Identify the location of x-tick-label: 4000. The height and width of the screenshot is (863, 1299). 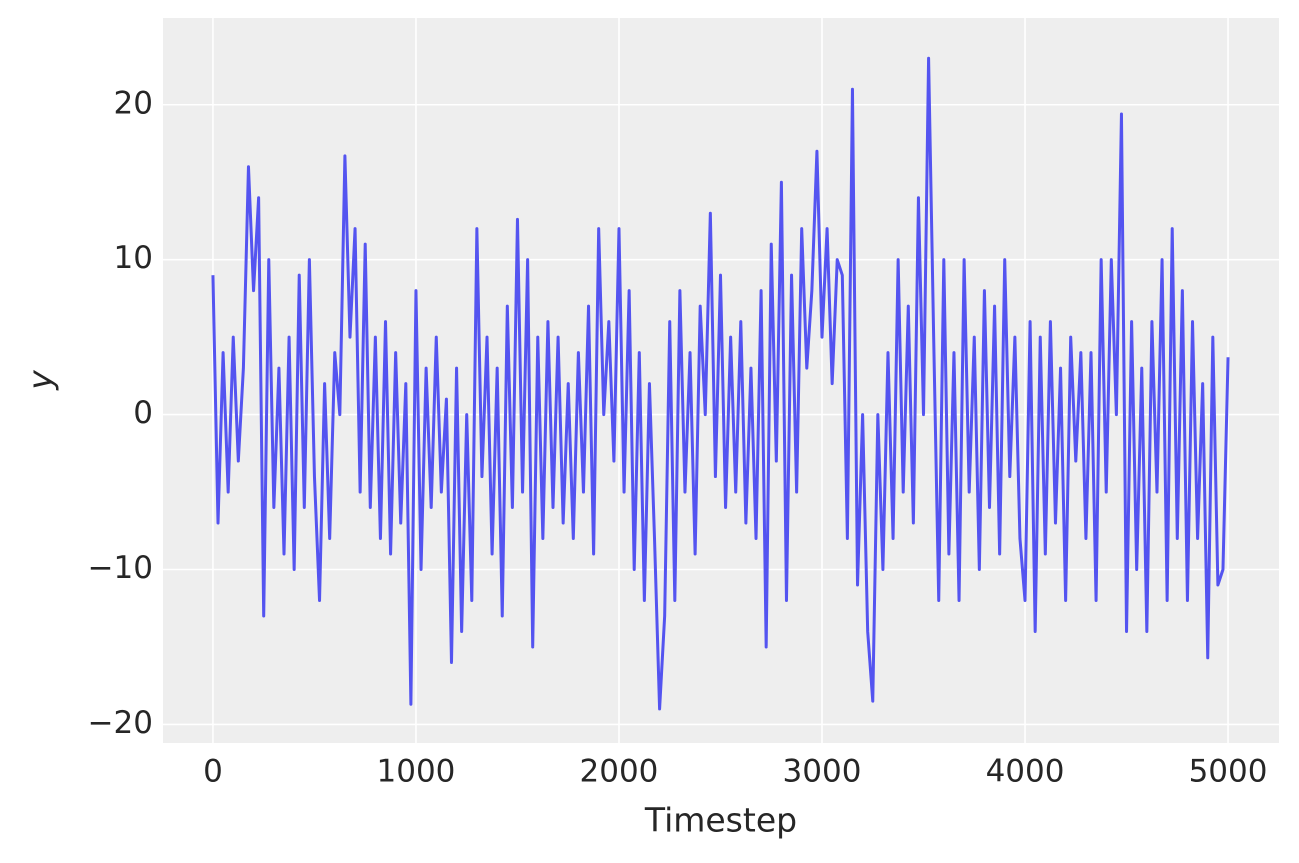
(1025, 772).